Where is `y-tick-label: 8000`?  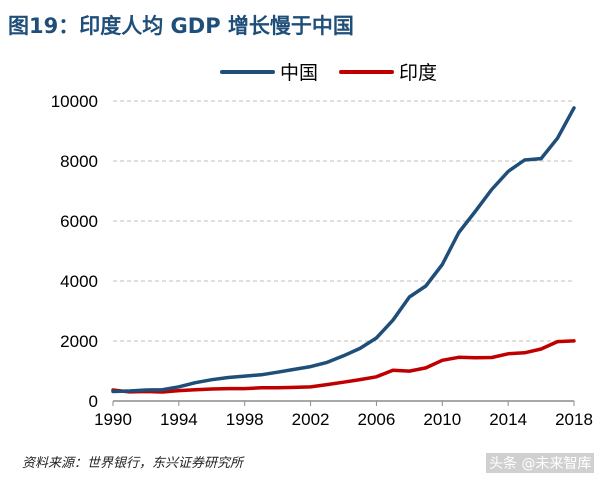
y-tick-label: 8000 is located at coordinates (79, 161).